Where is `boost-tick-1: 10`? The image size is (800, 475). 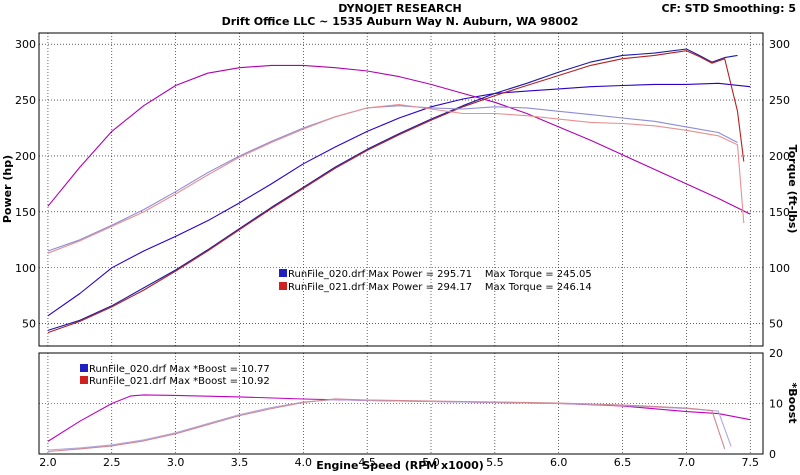 boost-tick-1: 10 is located at coordinates (776, 404).